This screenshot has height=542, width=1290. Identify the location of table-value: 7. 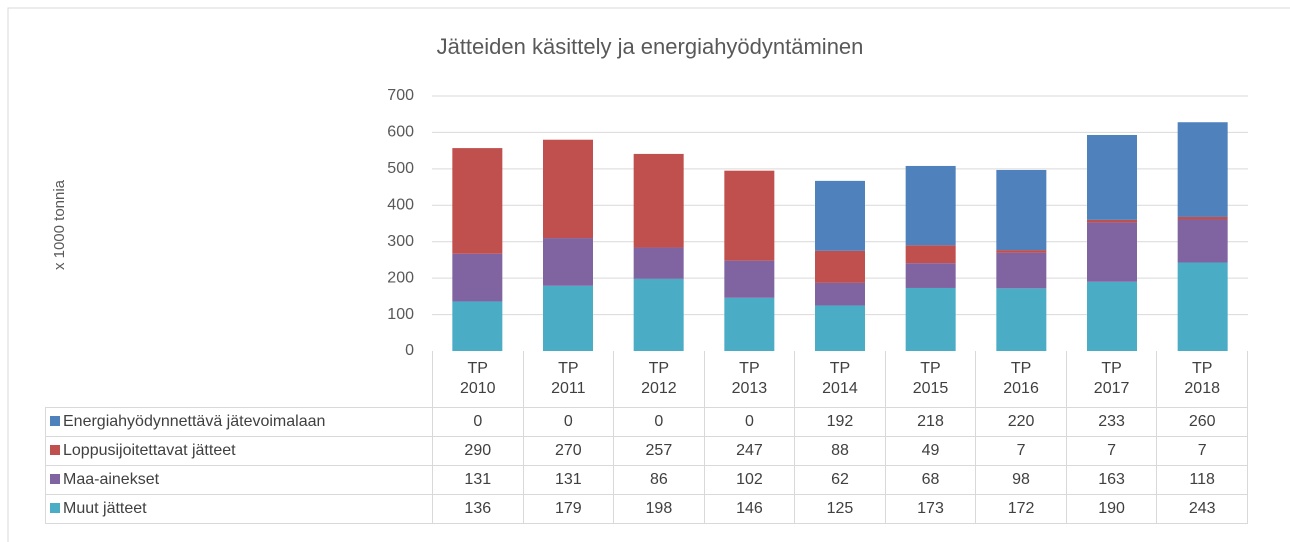
(1111, 451).